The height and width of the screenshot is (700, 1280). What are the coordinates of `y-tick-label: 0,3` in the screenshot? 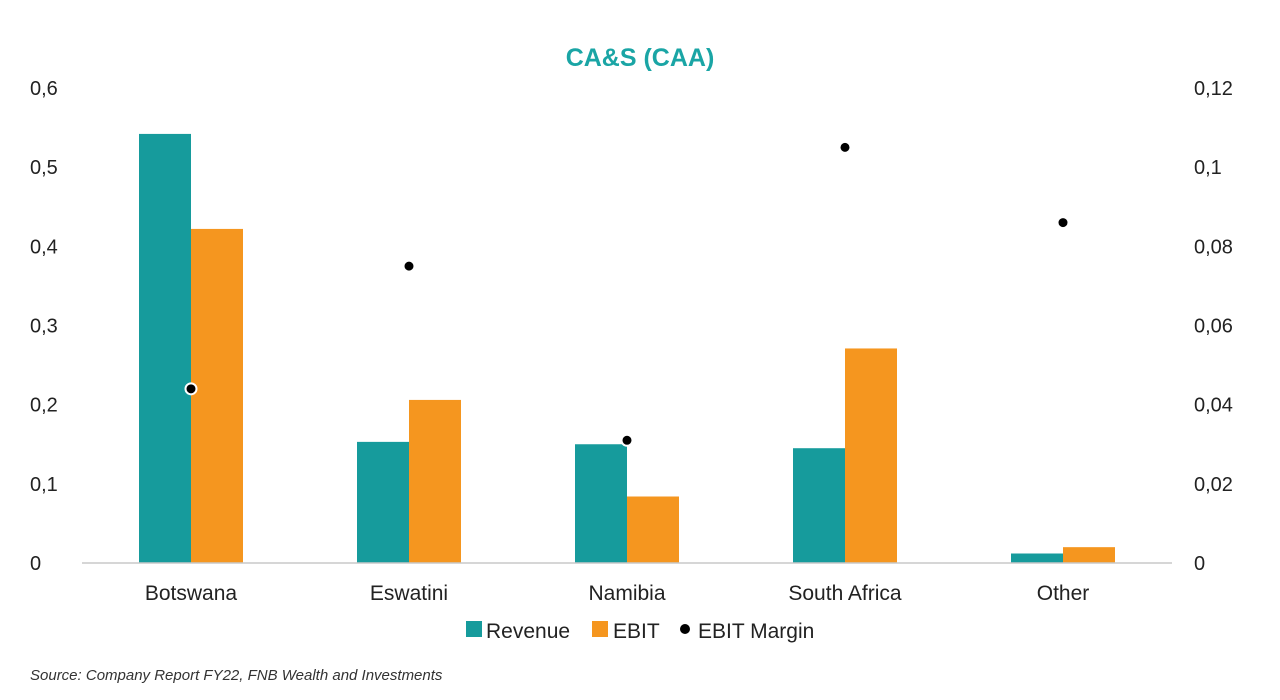 It's located at (44, 327).